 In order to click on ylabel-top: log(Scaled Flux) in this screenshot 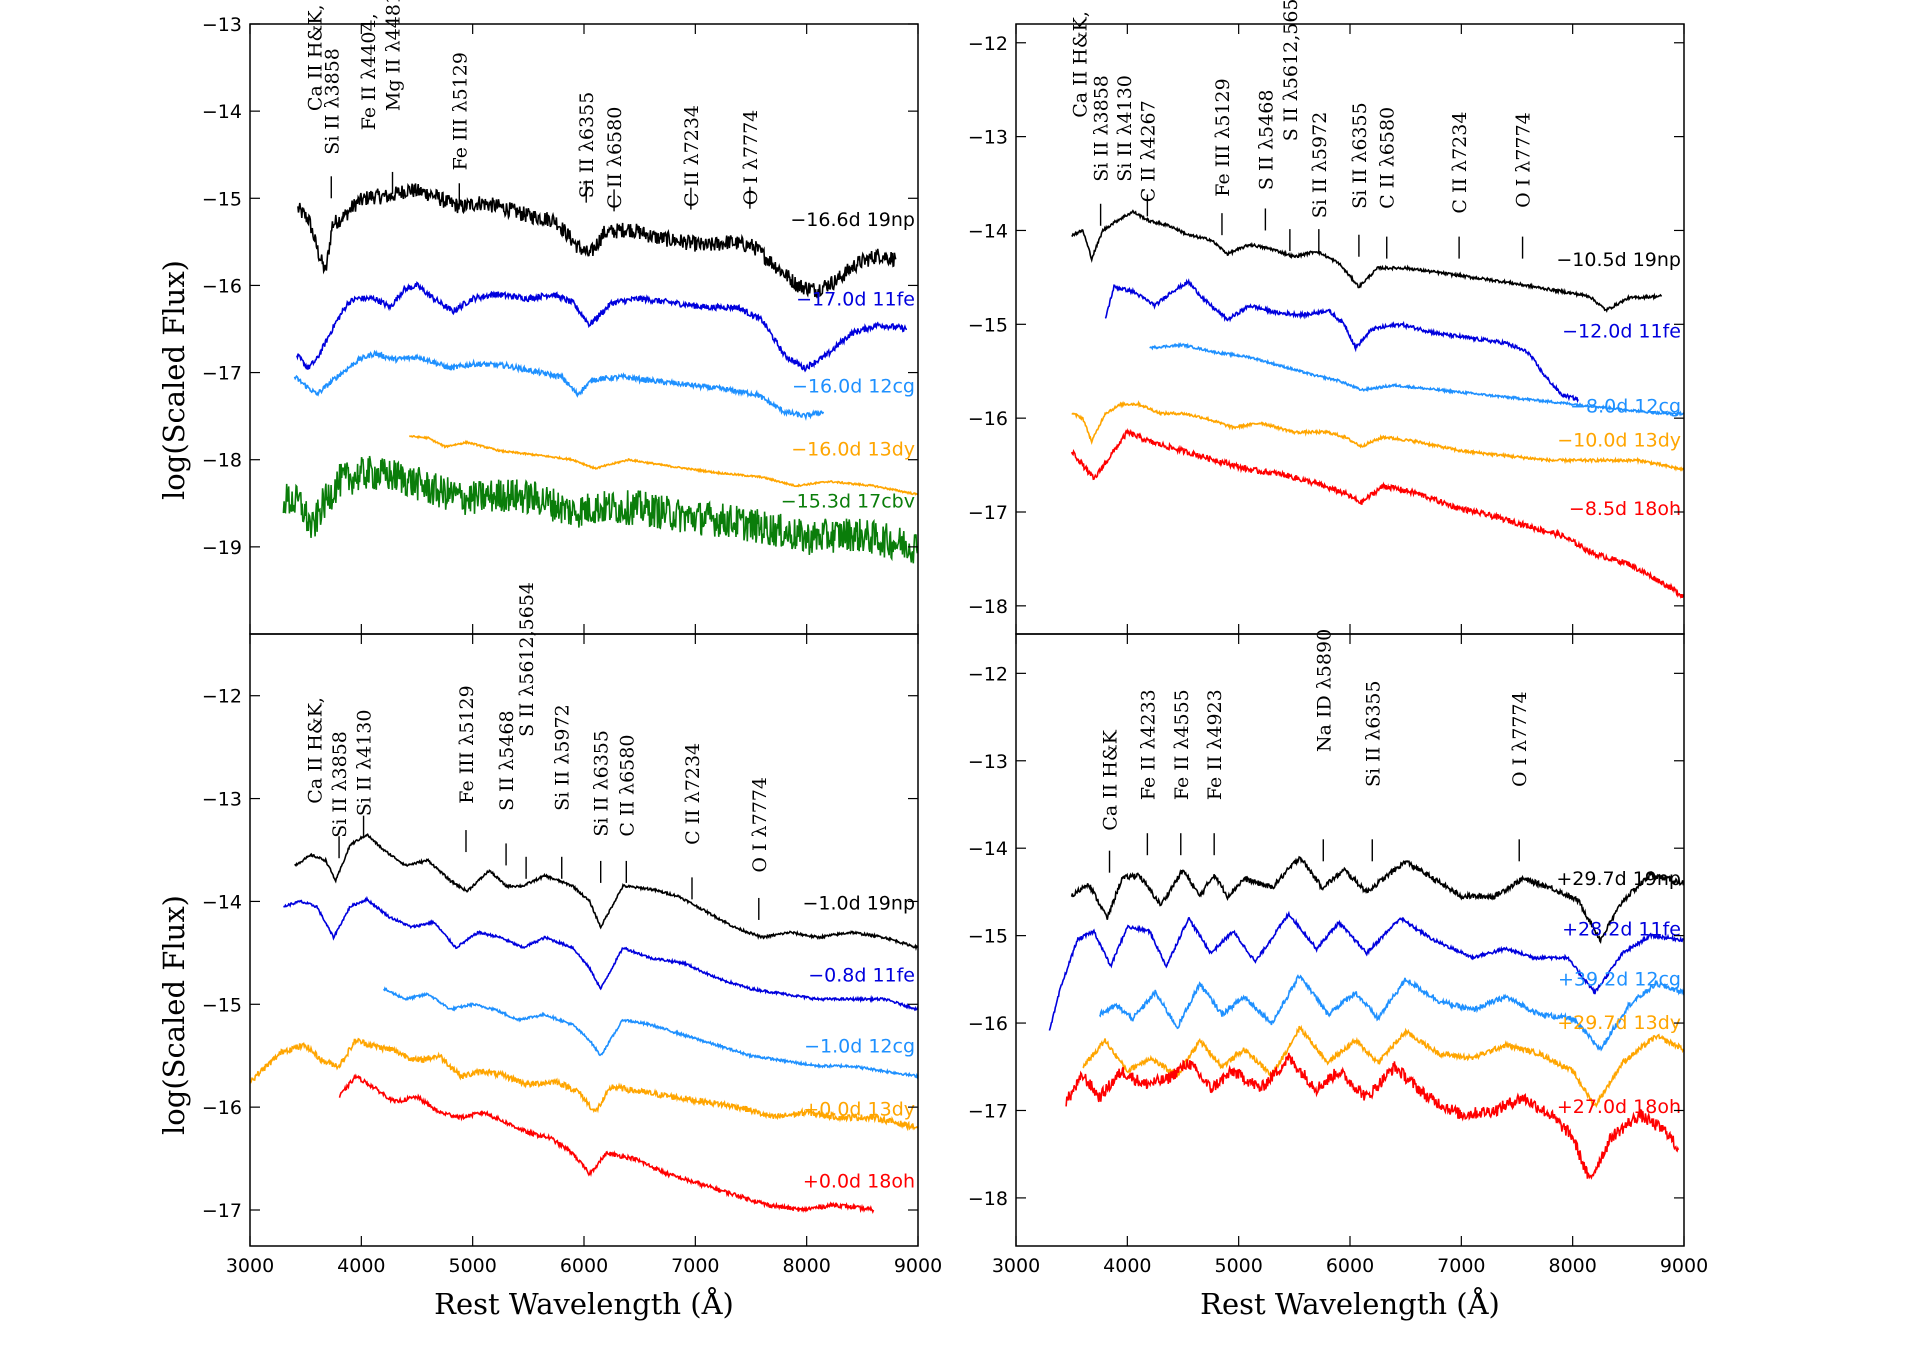, I will do `click(174, 380)`.